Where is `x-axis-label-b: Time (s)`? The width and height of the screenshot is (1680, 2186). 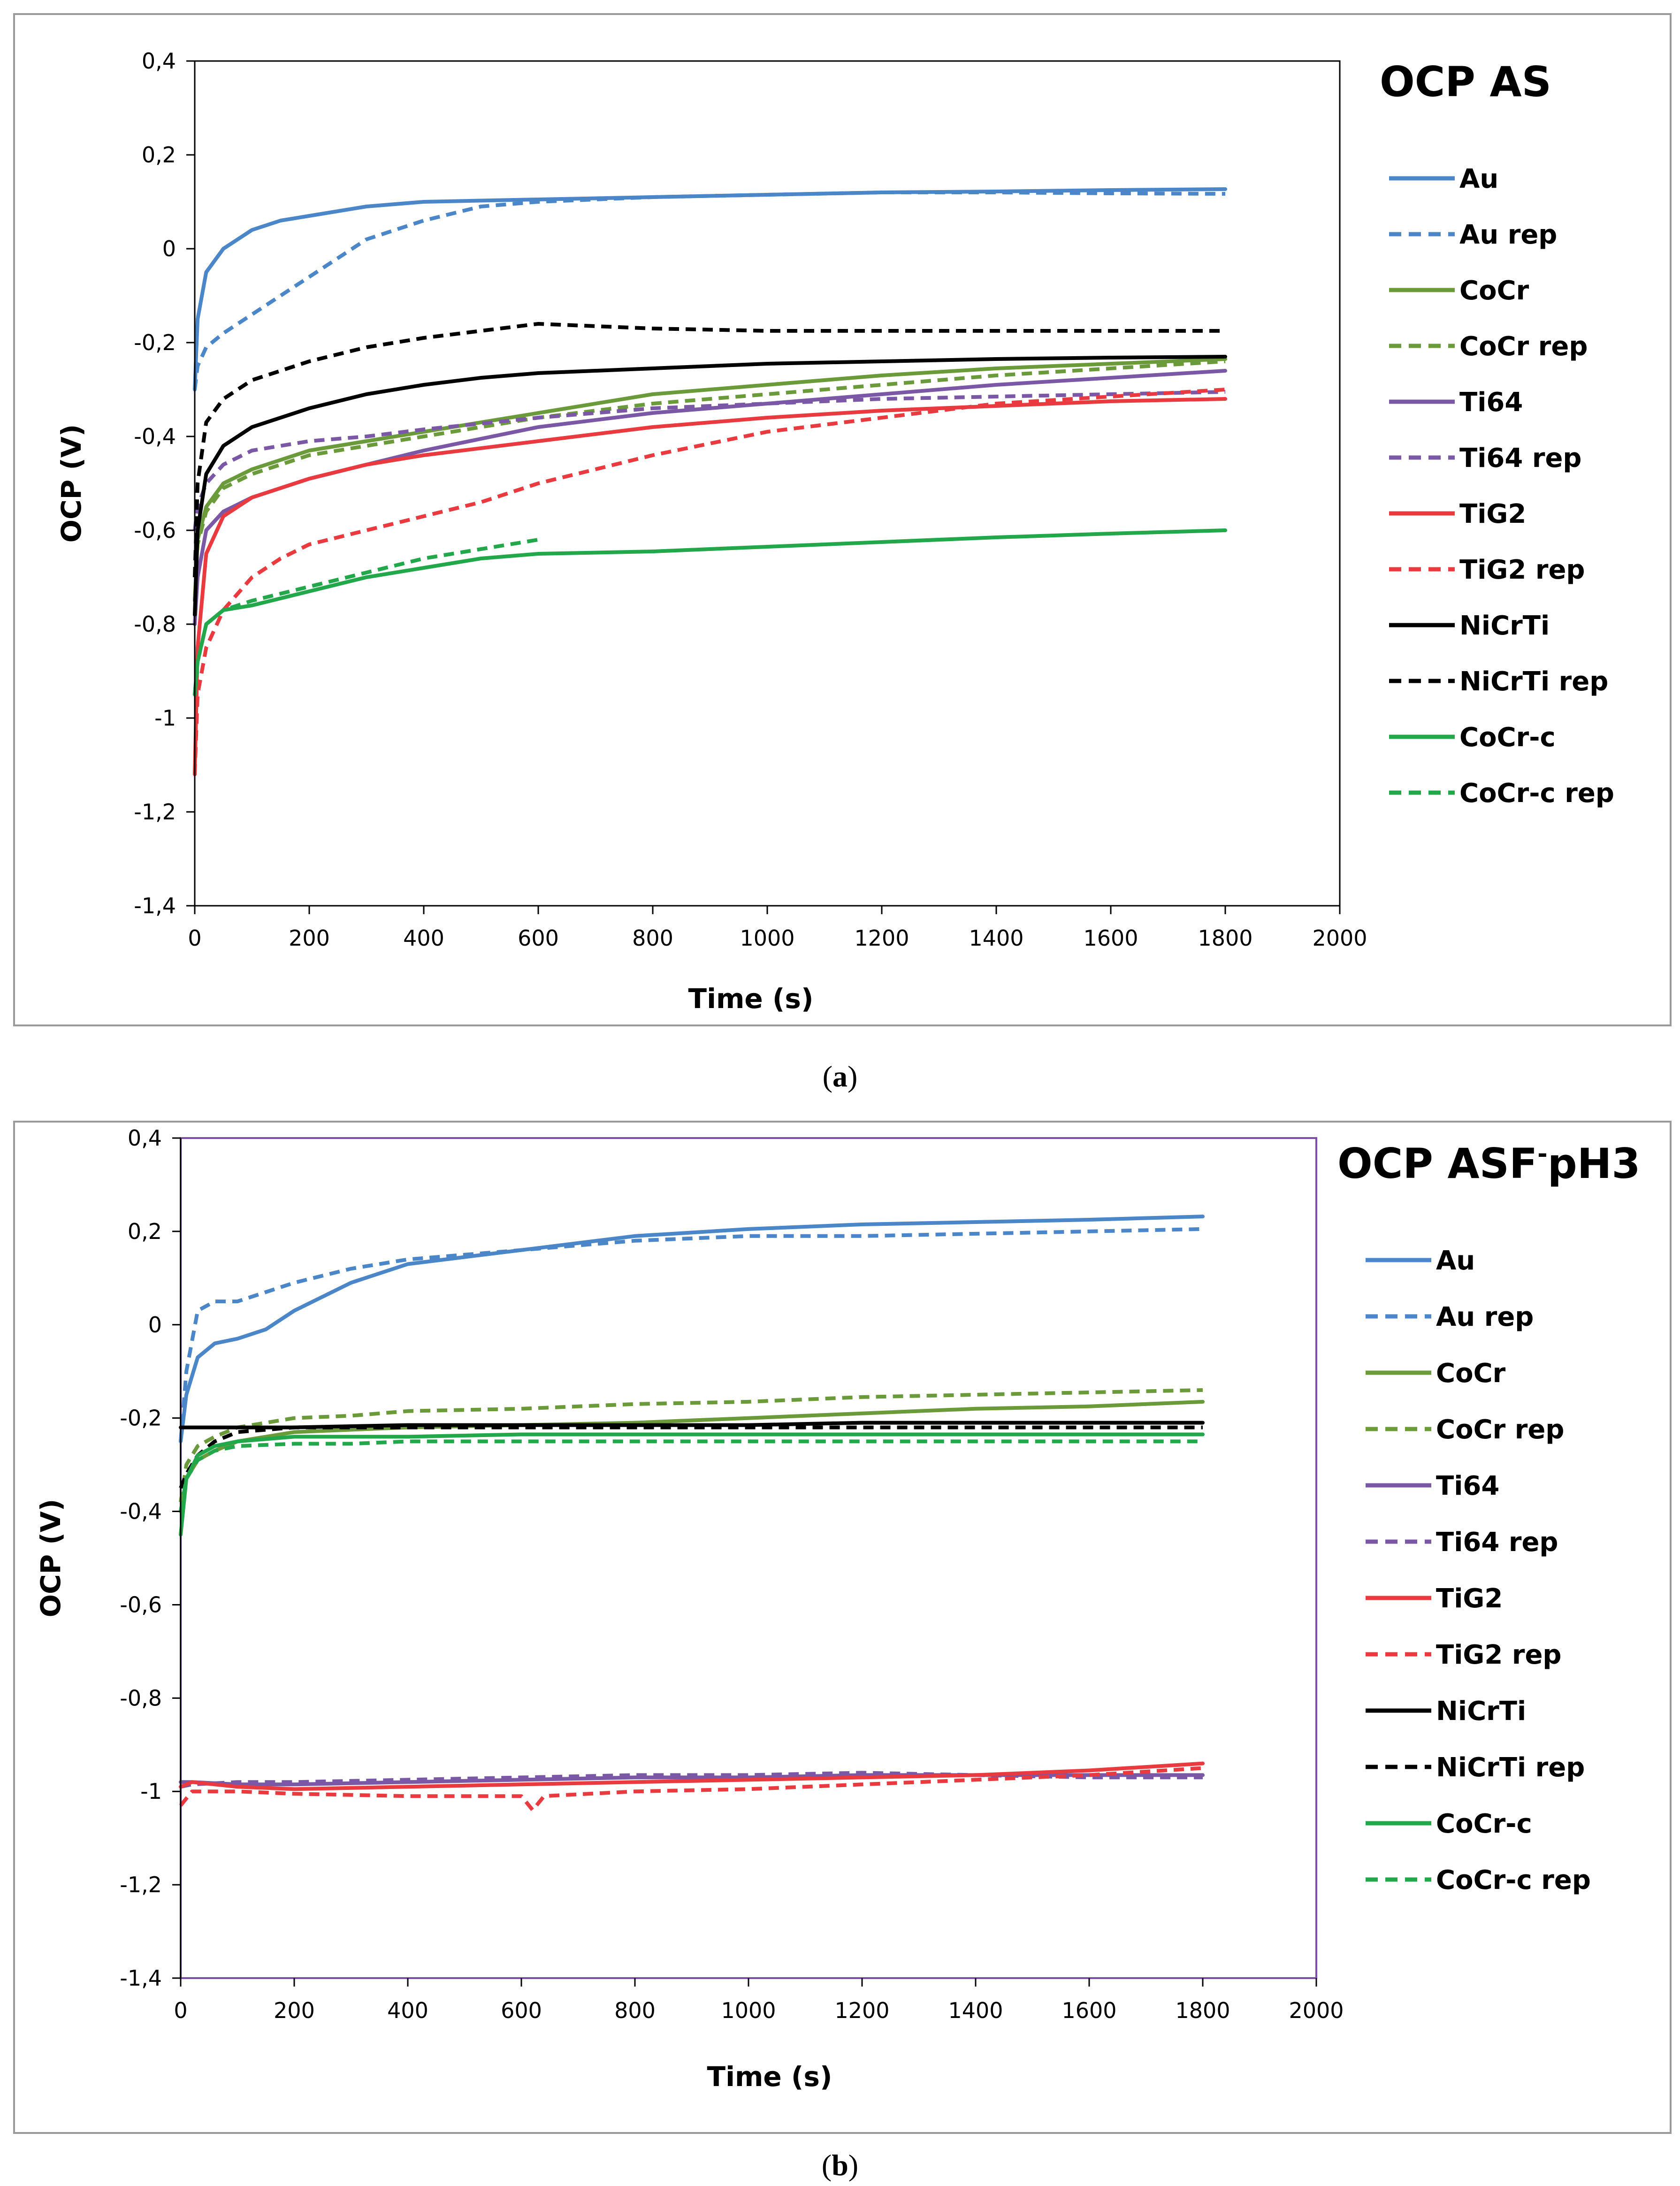 x-axis-label-b: Time (s) is located at coordinates (769, 2077).